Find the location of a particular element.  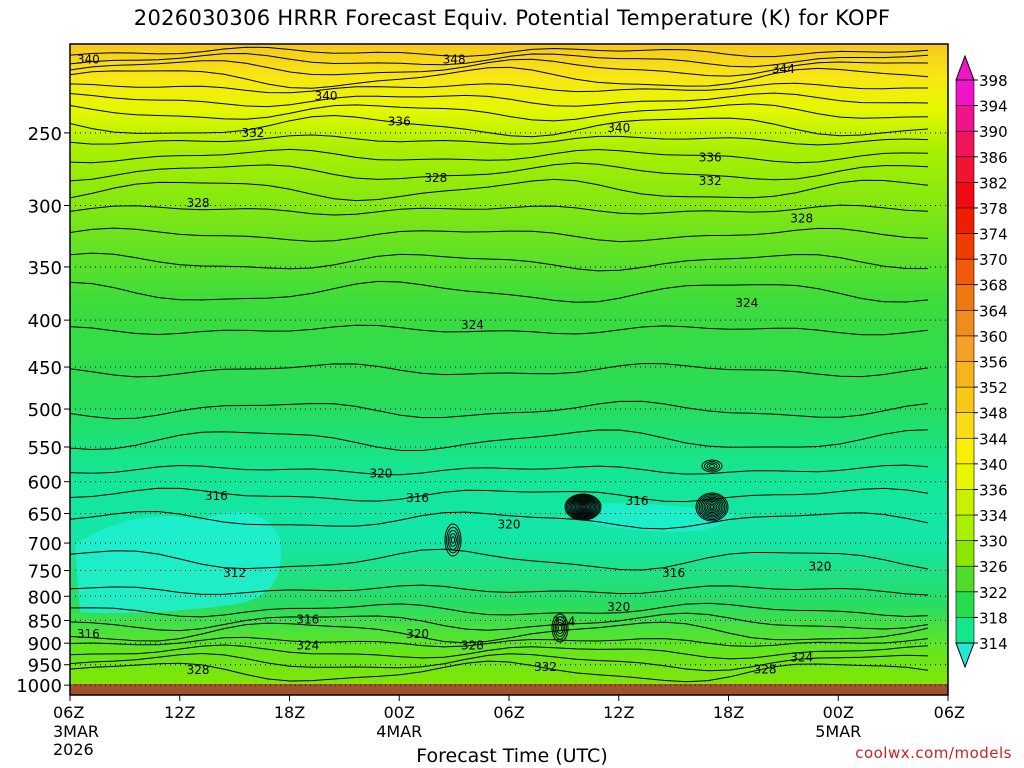

colorbar-tick-label: 398 is located at coordinates (993, 81).